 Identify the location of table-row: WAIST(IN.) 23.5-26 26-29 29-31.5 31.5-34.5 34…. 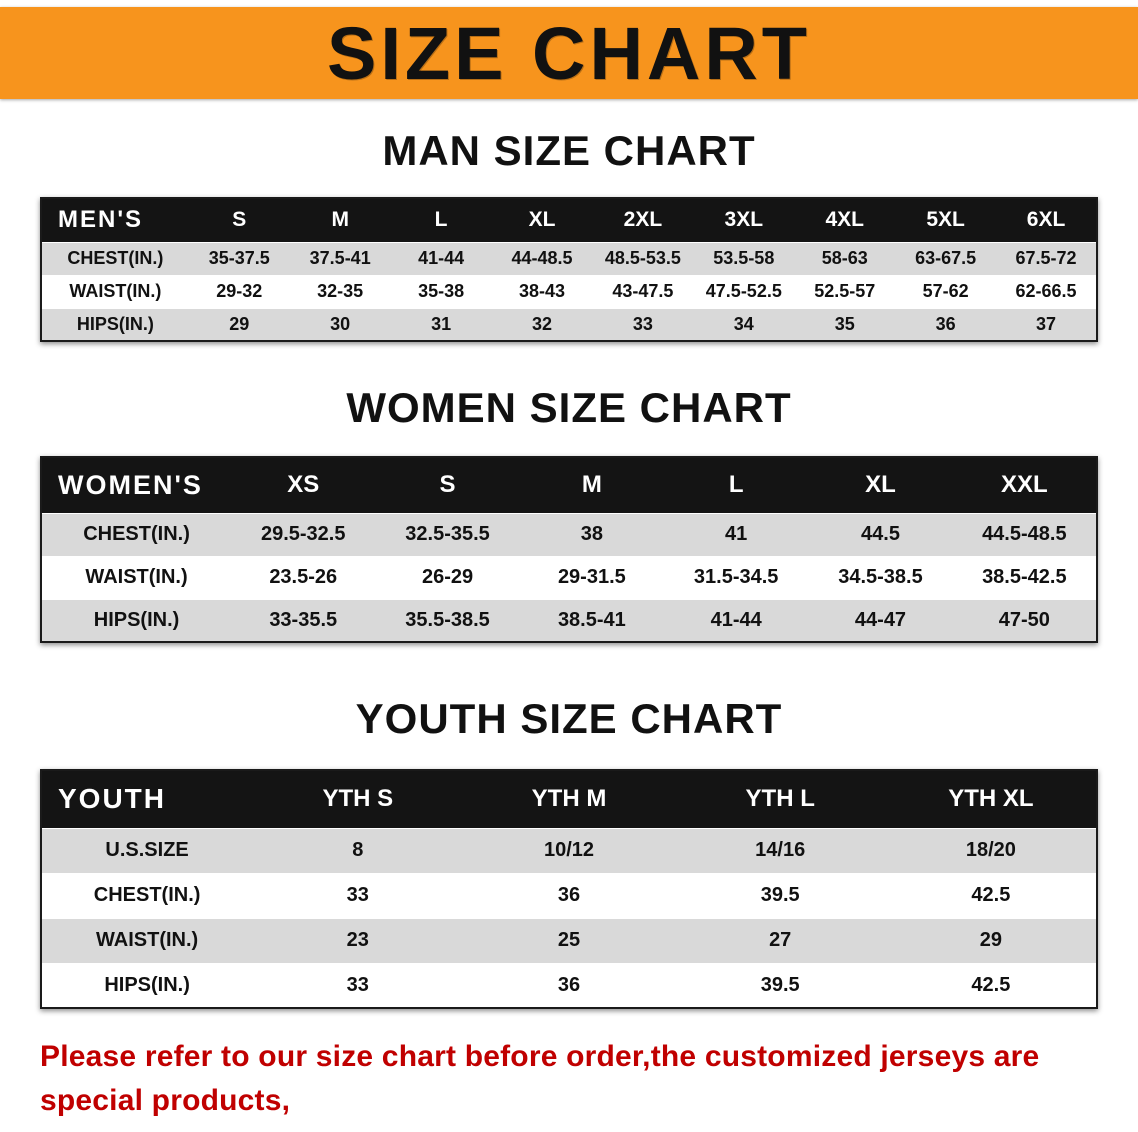
(569, 577).